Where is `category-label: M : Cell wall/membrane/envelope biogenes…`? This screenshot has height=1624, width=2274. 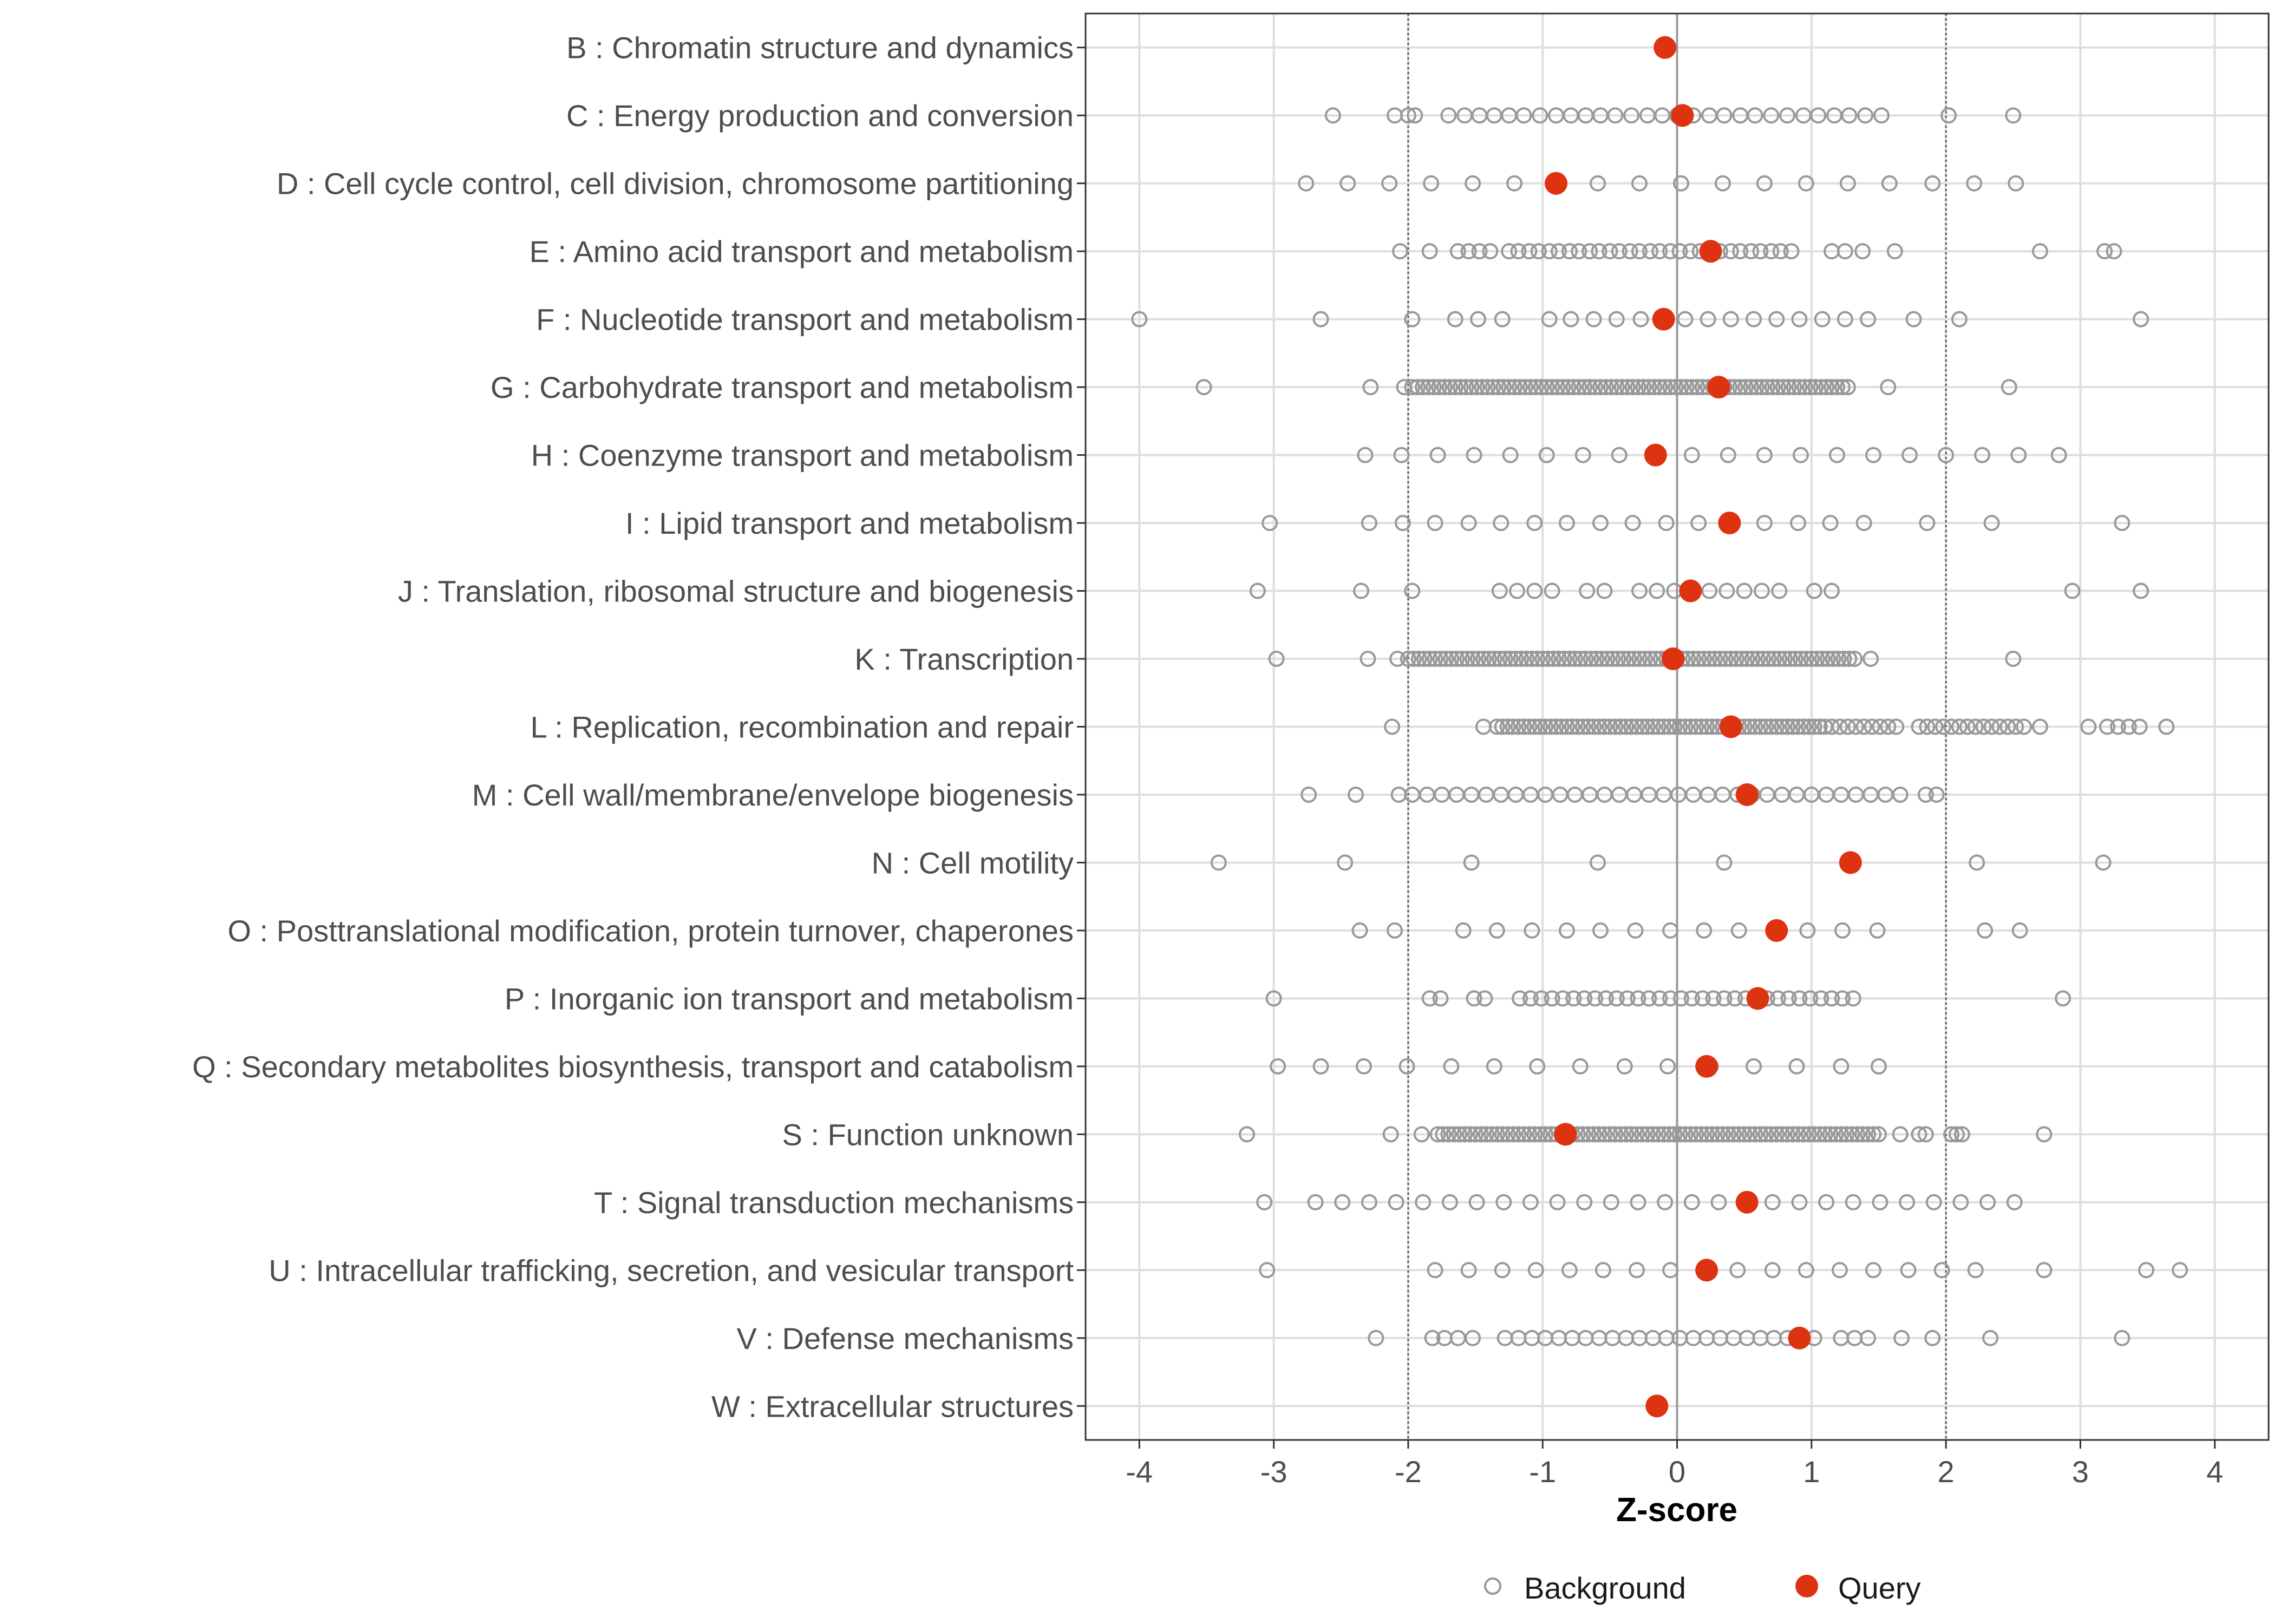
category-label: M : Cell wall/membrane/envelope biogenes… is located at coordinates (773, 795).